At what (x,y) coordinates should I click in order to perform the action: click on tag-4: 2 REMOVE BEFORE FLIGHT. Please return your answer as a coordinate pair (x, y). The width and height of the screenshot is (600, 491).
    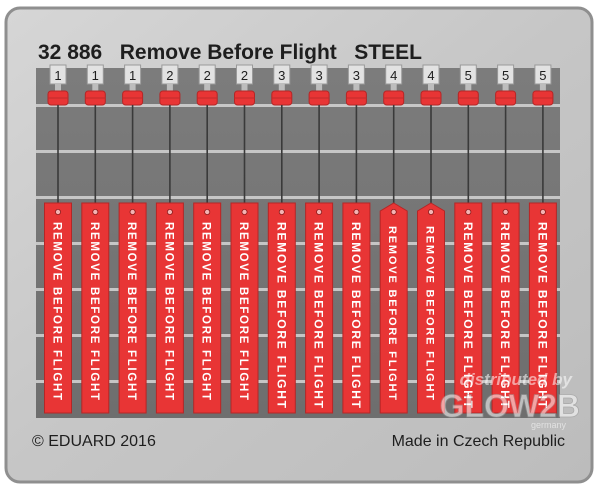
    Looking at the image, I should click on (169, 239).